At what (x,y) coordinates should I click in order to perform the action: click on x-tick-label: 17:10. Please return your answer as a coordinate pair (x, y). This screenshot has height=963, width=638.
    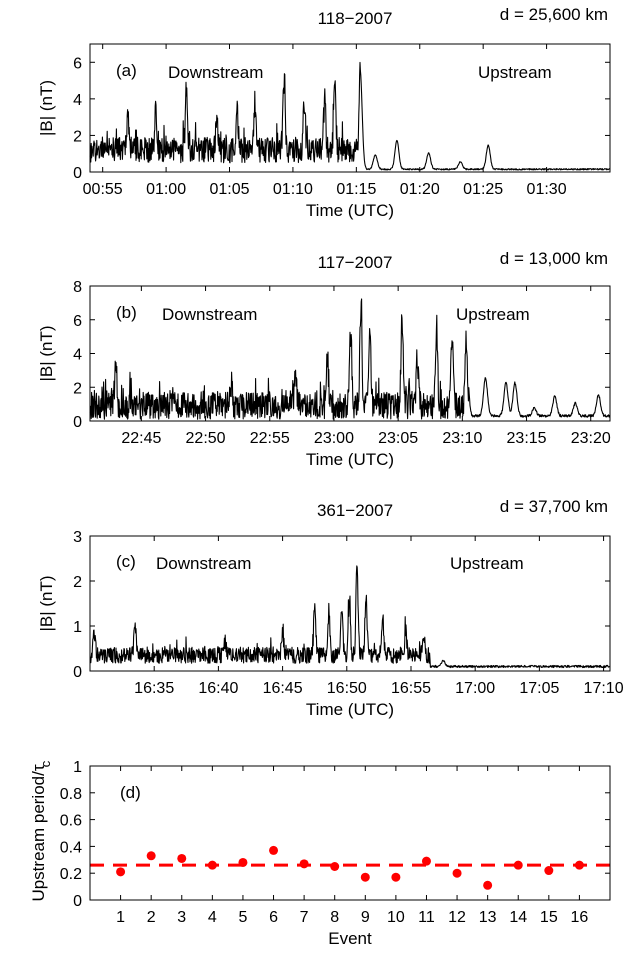
    Looking at the image, I should click on (604, 688).